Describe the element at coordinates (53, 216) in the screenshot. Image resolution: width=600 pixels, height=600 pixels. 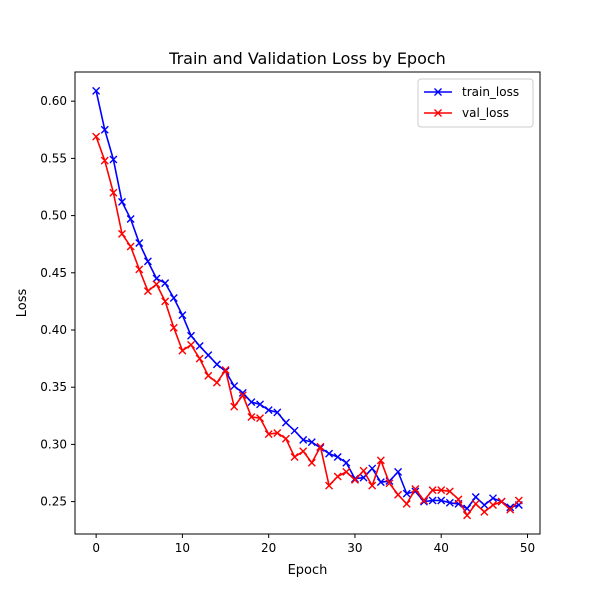
I see `y-tick-label: 0.50` at that location.